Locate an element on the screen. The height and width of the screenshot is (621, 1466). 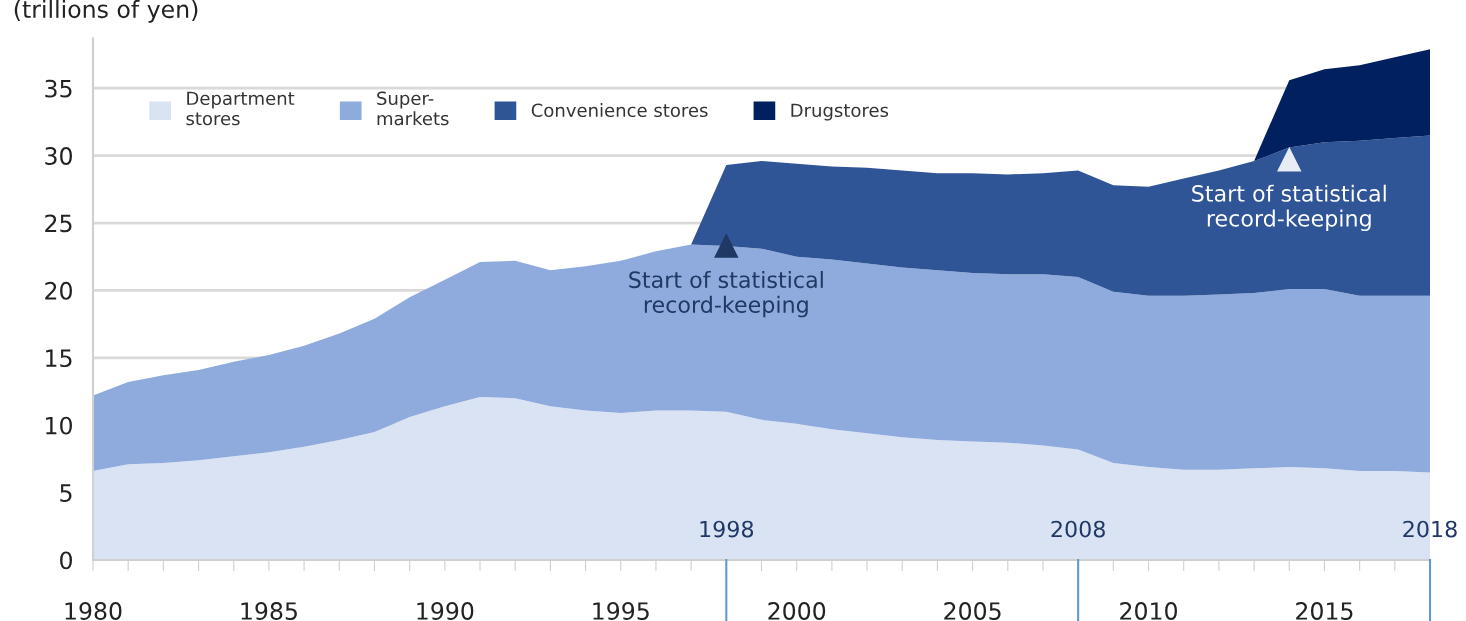
y-tick-label: 0 is located at coordinates (66, 560).